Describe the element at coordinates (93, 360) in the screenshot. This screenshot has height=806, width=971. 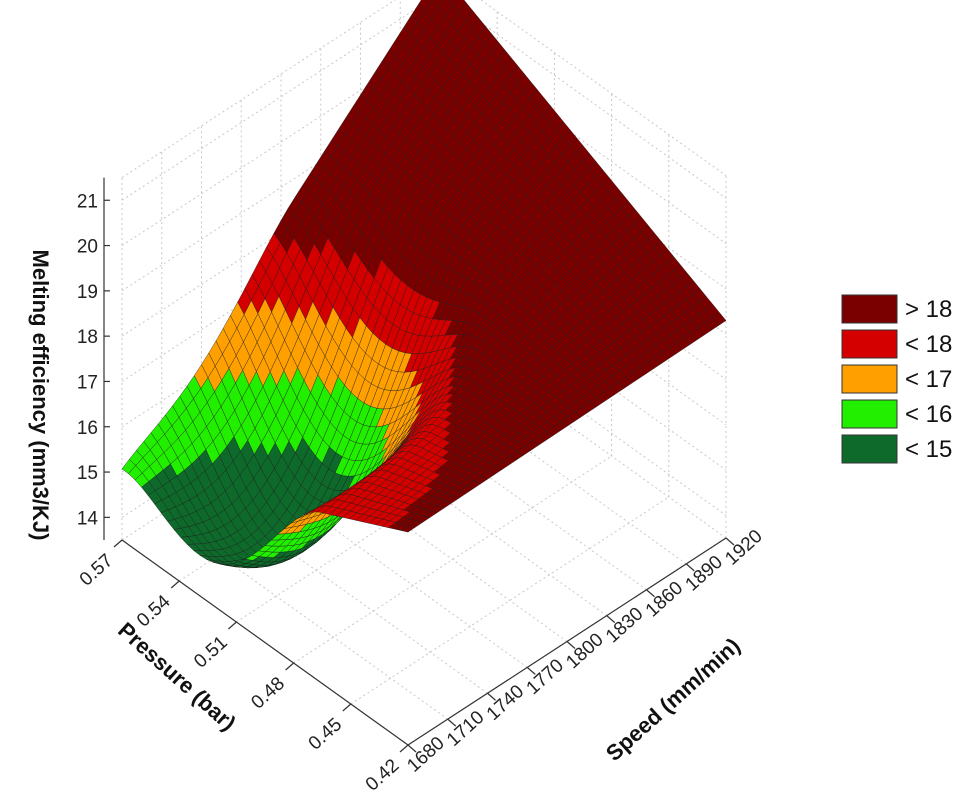
I see `z-axis-ticks: 14 15 16 17 18 19 20 21` at that location.